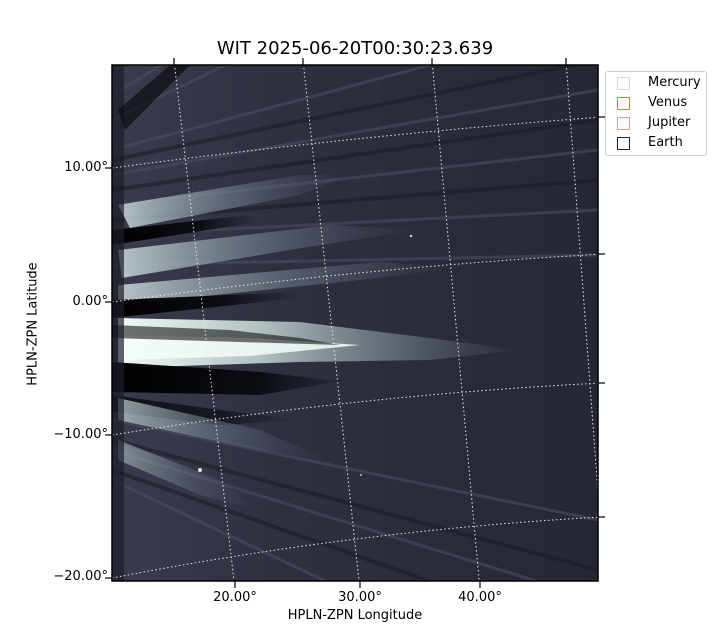  What do you see at coordinates (33, 324) in the screenshot?
I see `y-axis-label: HPLN-ZPN Latitude` at bounding box center [33, 324].